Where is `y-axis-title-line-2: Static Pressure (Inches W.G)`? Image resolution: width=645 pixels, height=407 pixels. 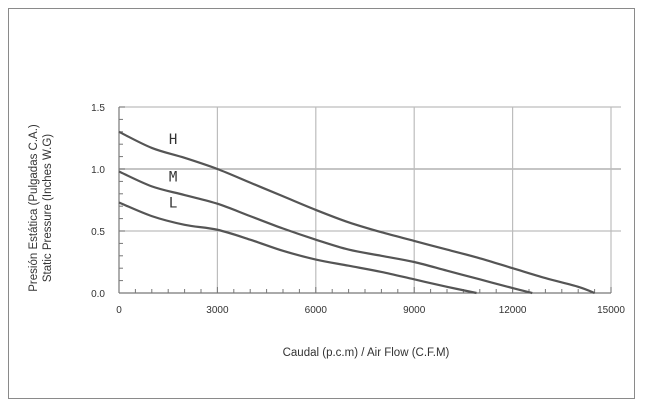
y-axis-title-line-2: Static Pressure (Inches W.G) is located at coordinates (48, 208).